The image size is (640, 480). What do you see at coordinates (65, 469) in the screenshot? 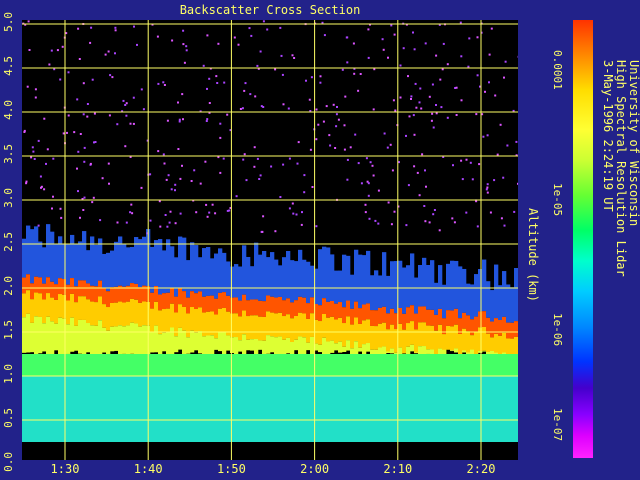
I see `x-tick-label: 1:30` at bounding box center [65, 469].